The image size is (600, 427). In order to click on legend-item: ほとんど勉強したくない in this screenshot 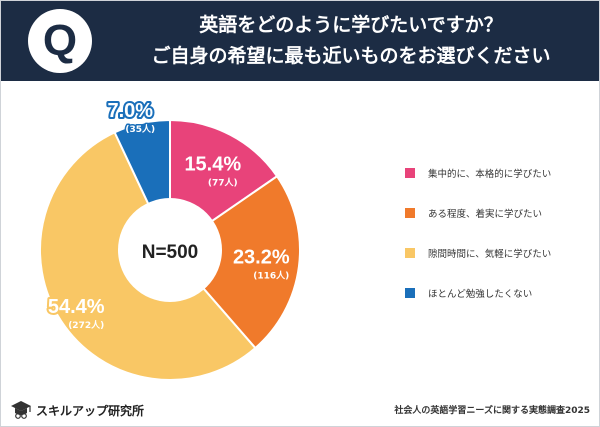, I will do `click(468, 293)`.